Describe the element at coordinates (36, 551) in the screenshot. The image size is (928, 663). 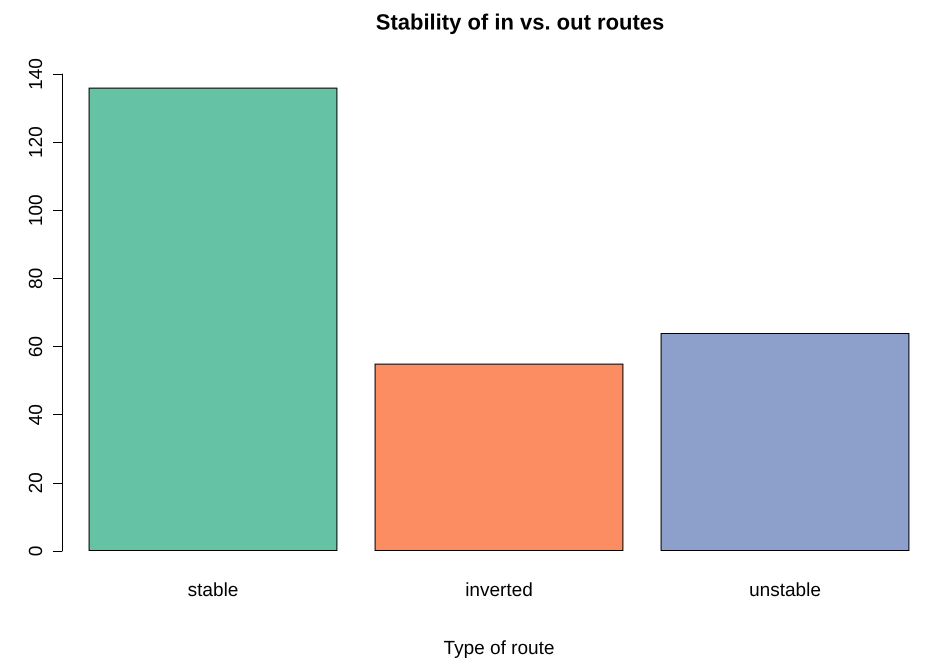
I see `y-tick-label: 0` at that location.